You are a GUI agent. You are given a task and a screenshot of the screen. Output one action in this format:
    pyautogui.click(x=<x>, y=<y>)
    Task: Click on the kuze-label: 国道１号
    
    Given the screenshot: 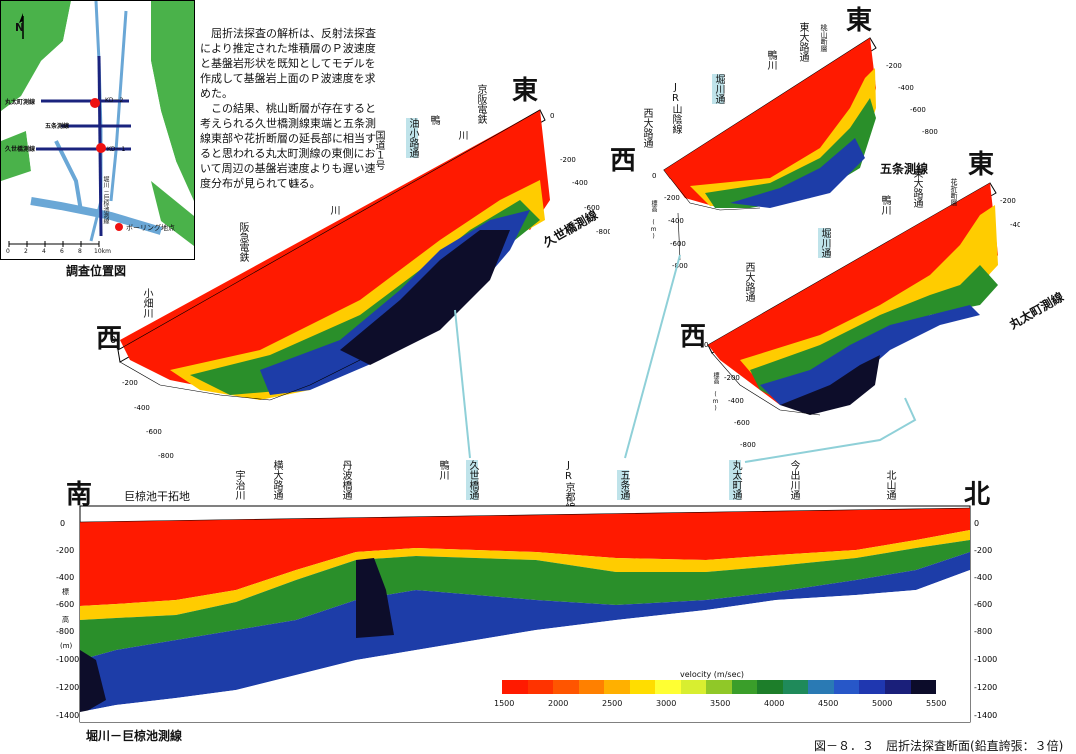 What is the action you would take?
    pyautogui.click(x=378, y=150)
    